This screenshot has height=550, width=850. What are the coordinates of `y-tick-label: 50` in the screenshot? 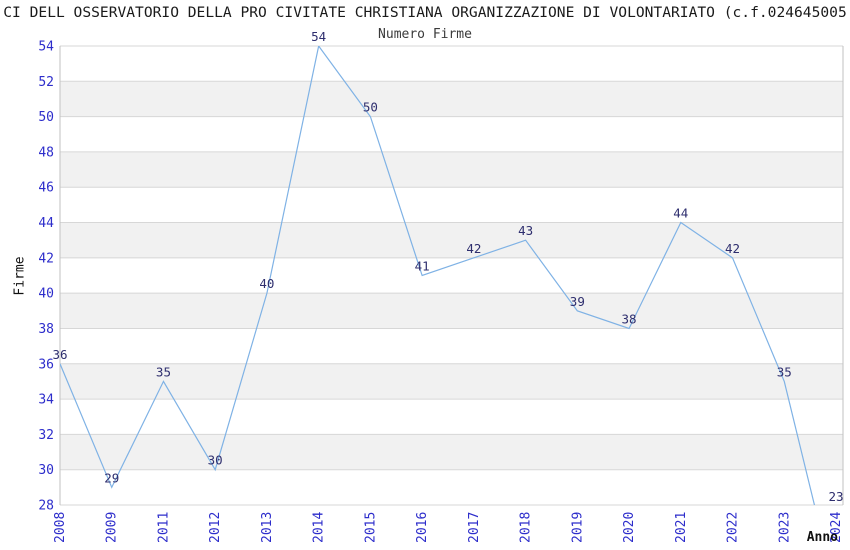 It's located at (46, 117).